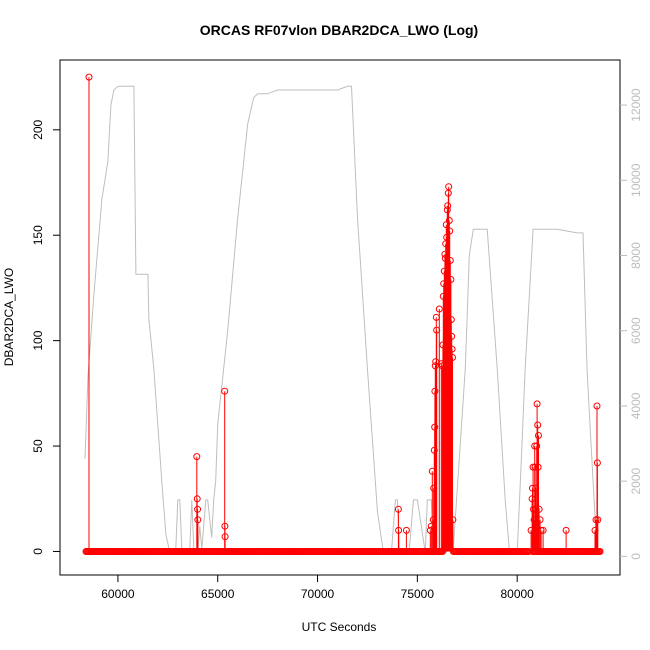 The image size is (650, 650). What do you see at coordinates (636, 480) in the screenshot?
I see `y2-tick-label: 2000` at bounding box center [636, 480].